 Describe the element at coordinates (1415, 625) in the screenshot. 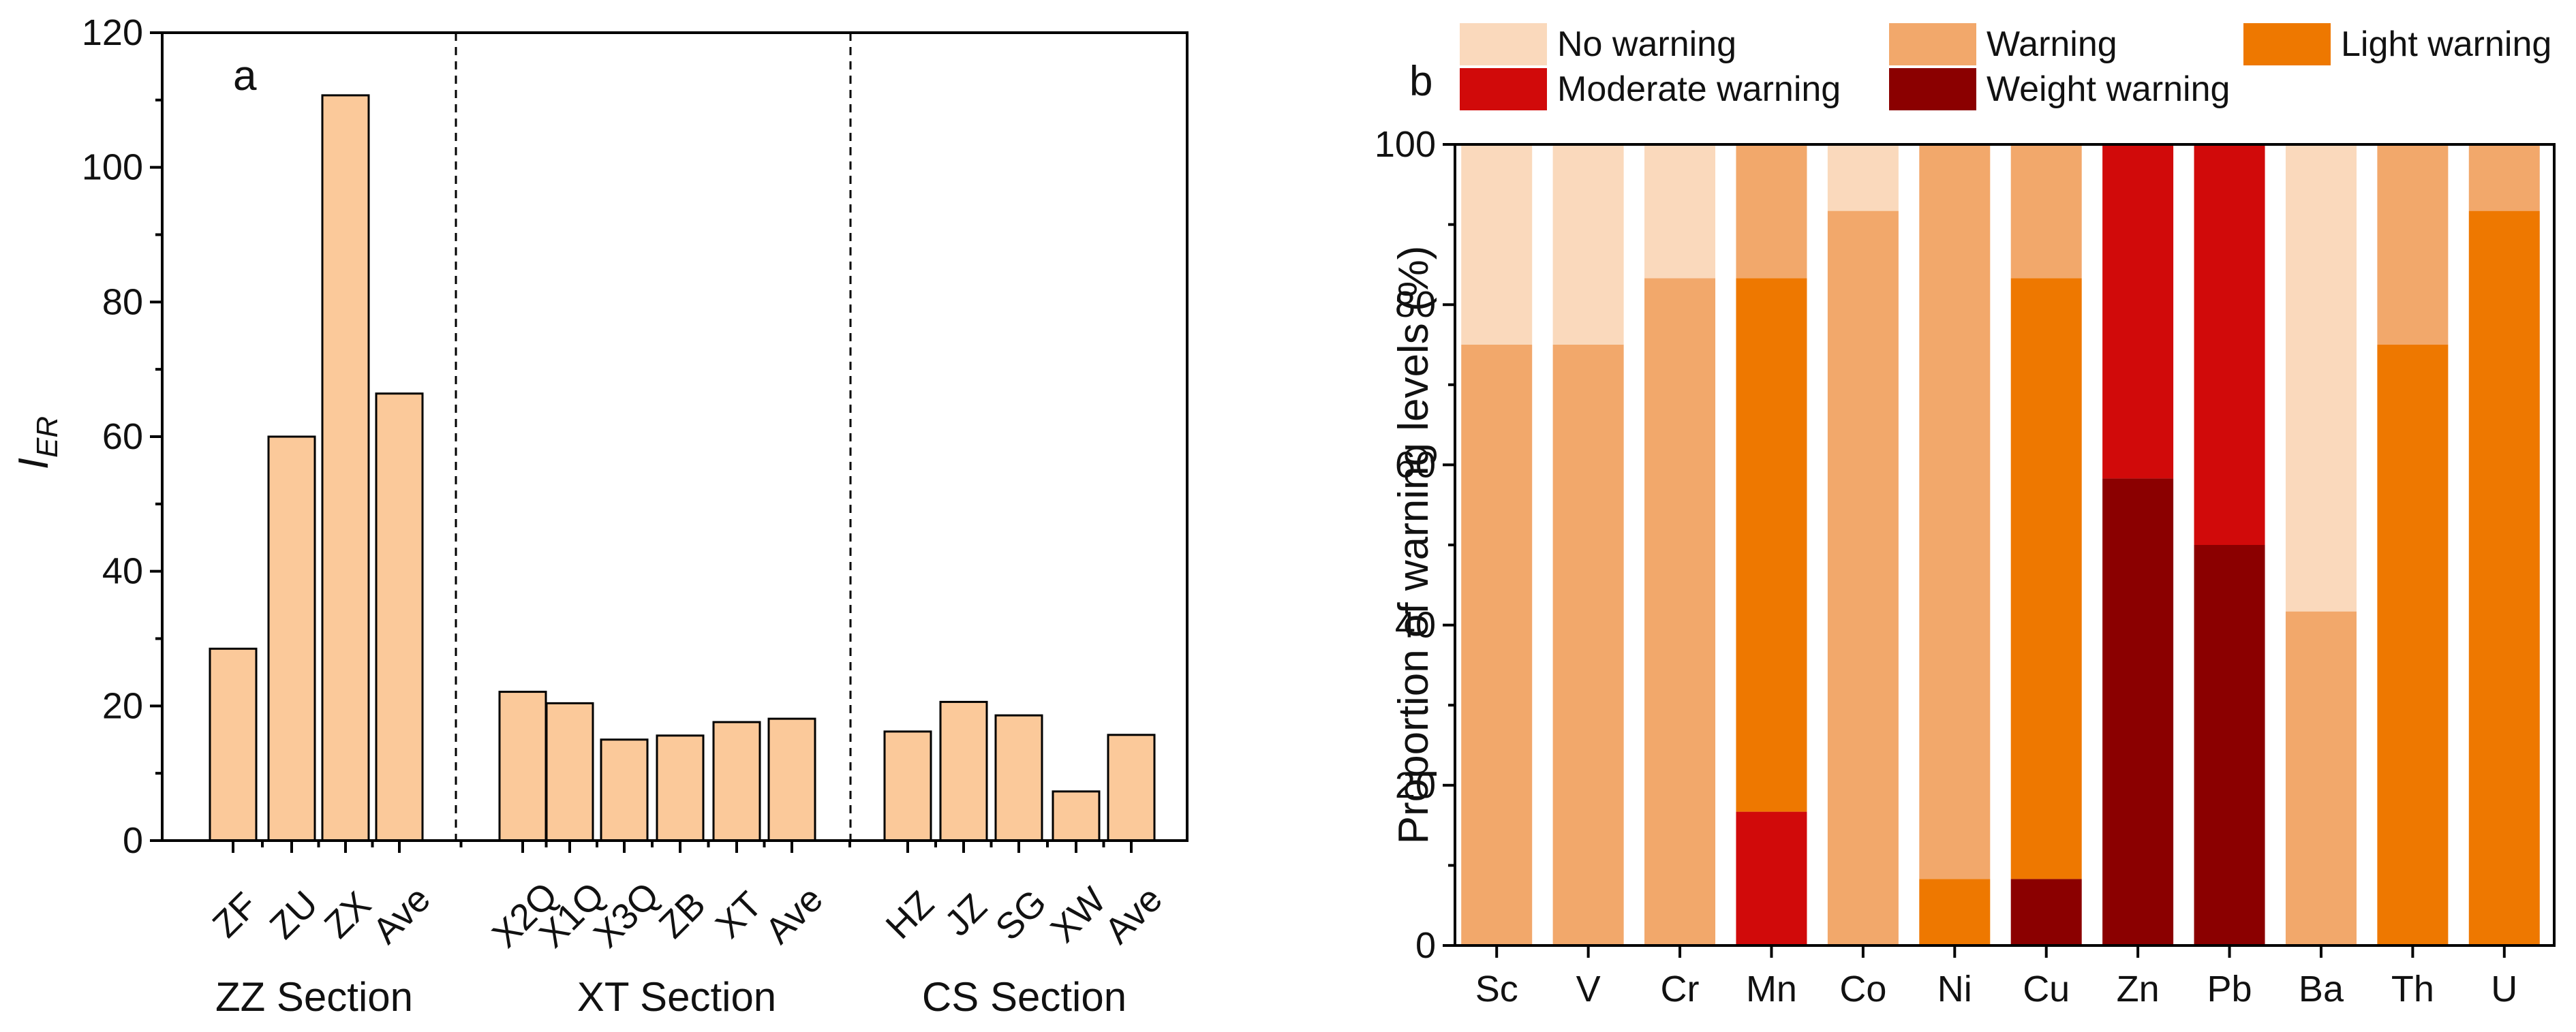

I see `panel-b-y-tick-label: 40` at that location.